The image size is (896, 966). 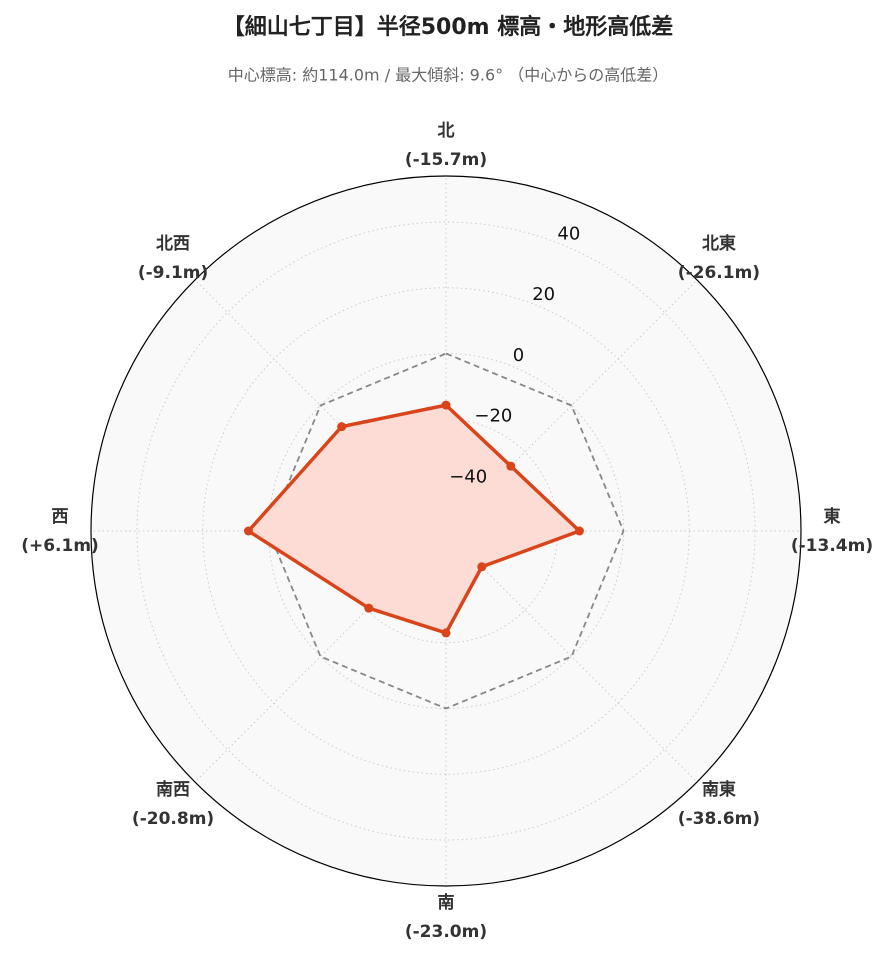 I want to click on chart-subtitle: 中心標高: 約114.0m / 最大傾斜: 9.6° （中心からの高低差）, so click(x=448, y=75).